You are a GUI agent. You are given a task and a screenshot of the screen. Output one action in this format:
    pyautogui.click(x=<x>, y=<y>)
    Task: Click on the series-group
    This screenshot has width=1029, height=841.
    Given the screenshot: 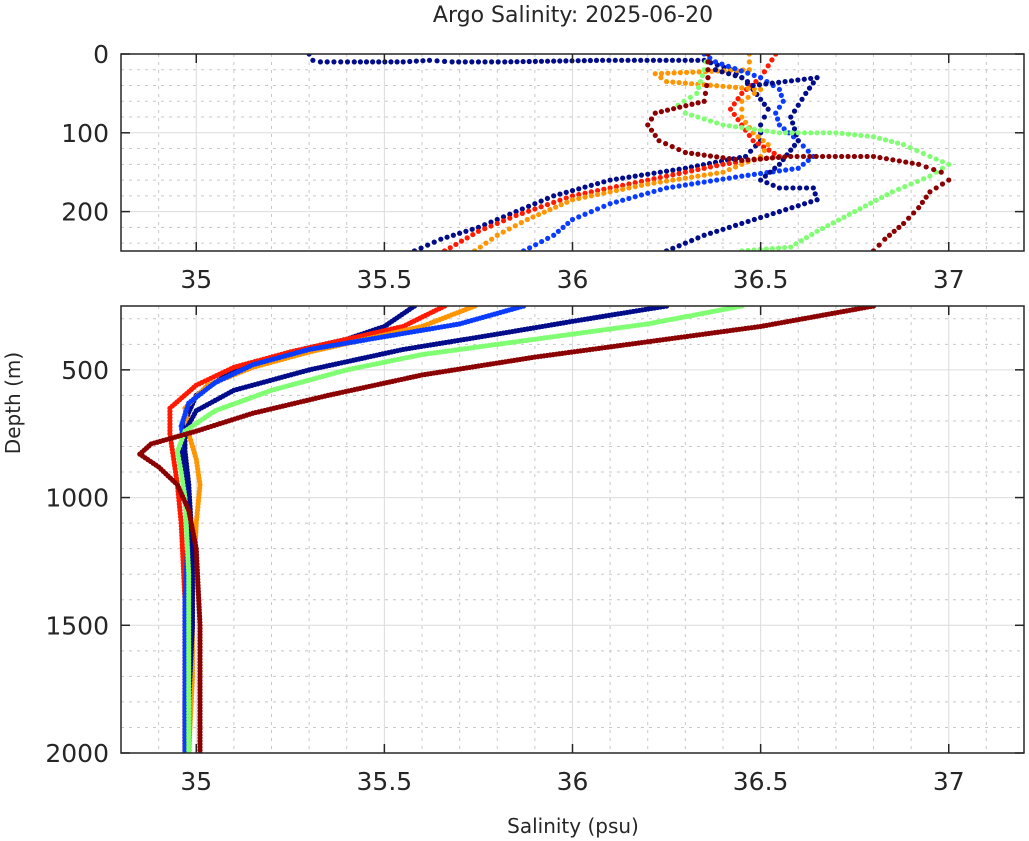 What is the action you would take?
    pyautogui.click(x=629, y=152)
    